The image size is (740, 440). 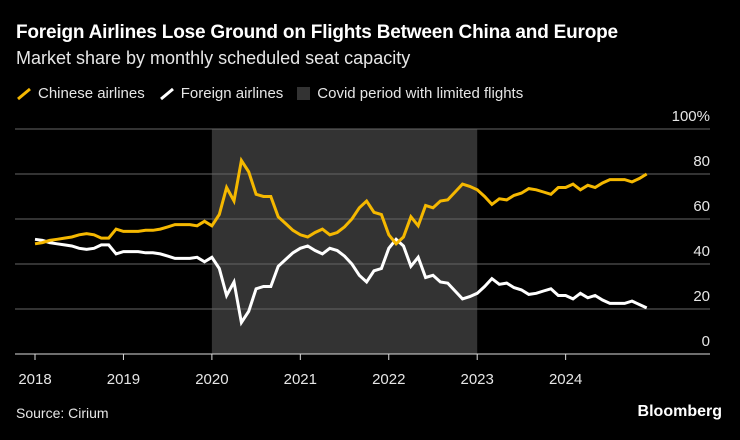 What do you see at coordinates (166, 93) in the screenshot?
I see `legend-swatch-foreign` at bounding box center [166, 93].